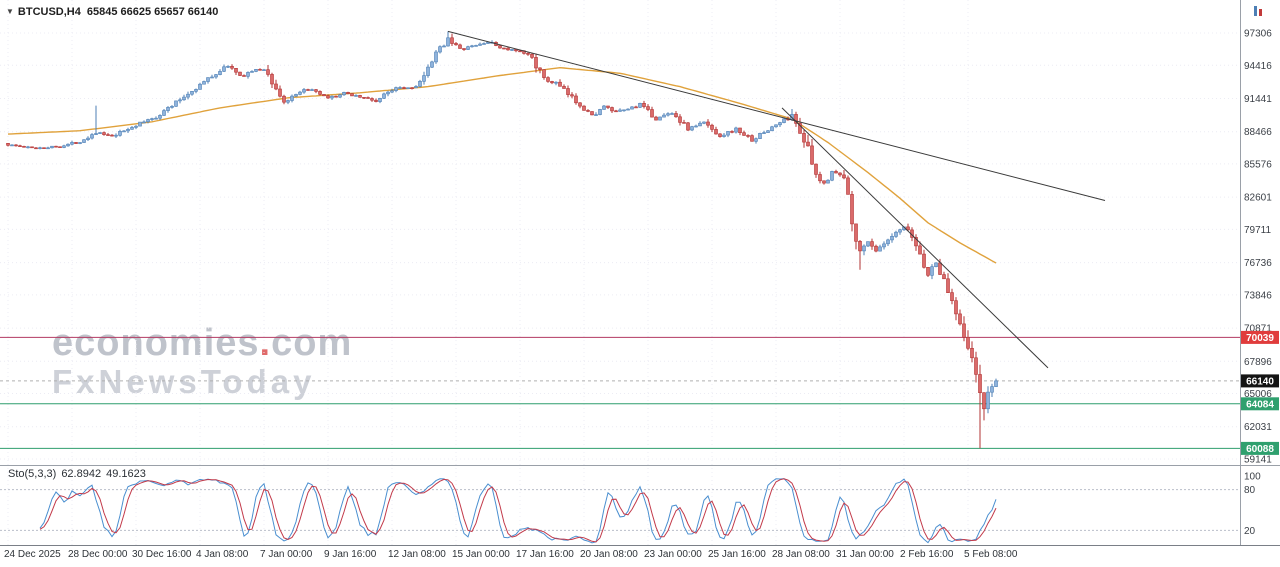  I want to click on price-axis-label: 73846, so click(1258, 295).